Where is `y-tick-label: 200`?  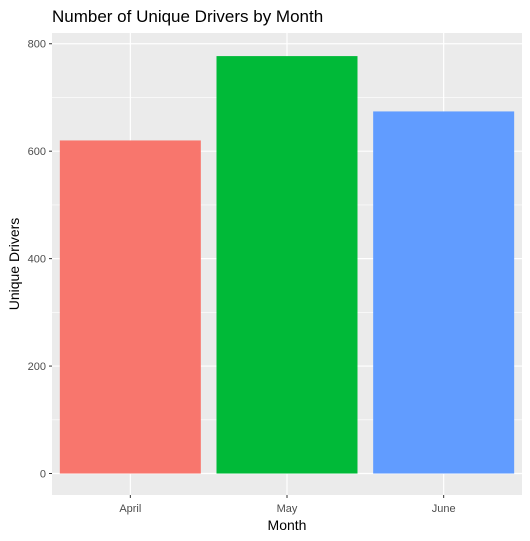
y-tick-label: 200 is located at coordinates (37, 367).